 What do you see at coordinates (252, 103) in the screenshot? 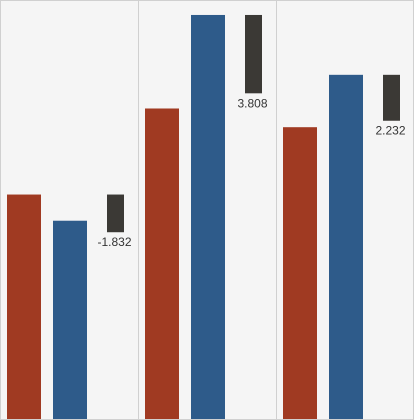
I see `difference-label: 3.808` at bounding box center [252, 103].